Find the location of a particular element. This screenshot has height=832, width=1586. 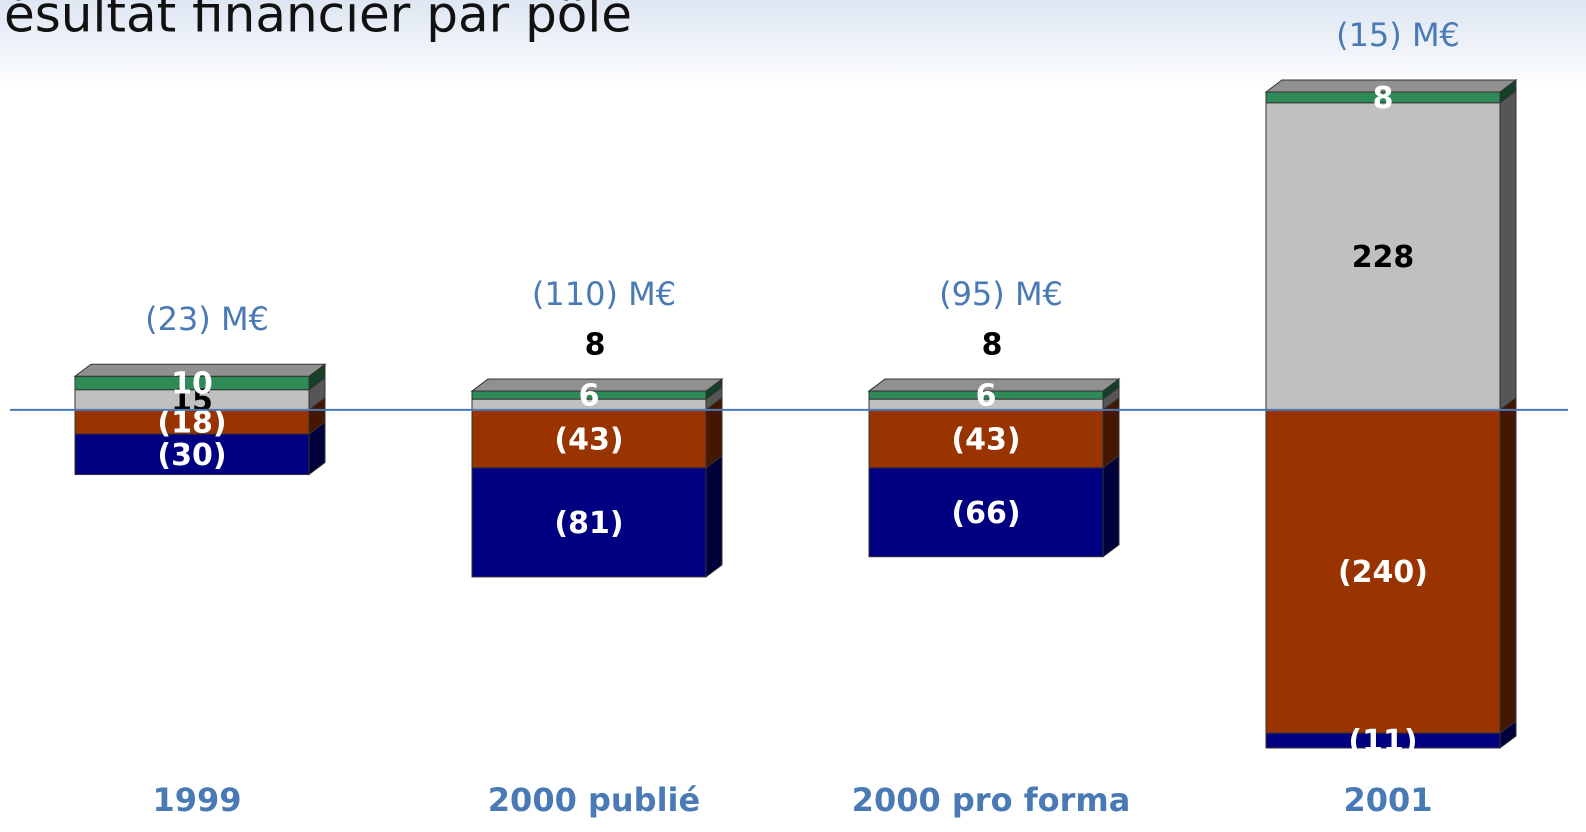

x-tick-label: 1999 is located at coordinates (196, 800).